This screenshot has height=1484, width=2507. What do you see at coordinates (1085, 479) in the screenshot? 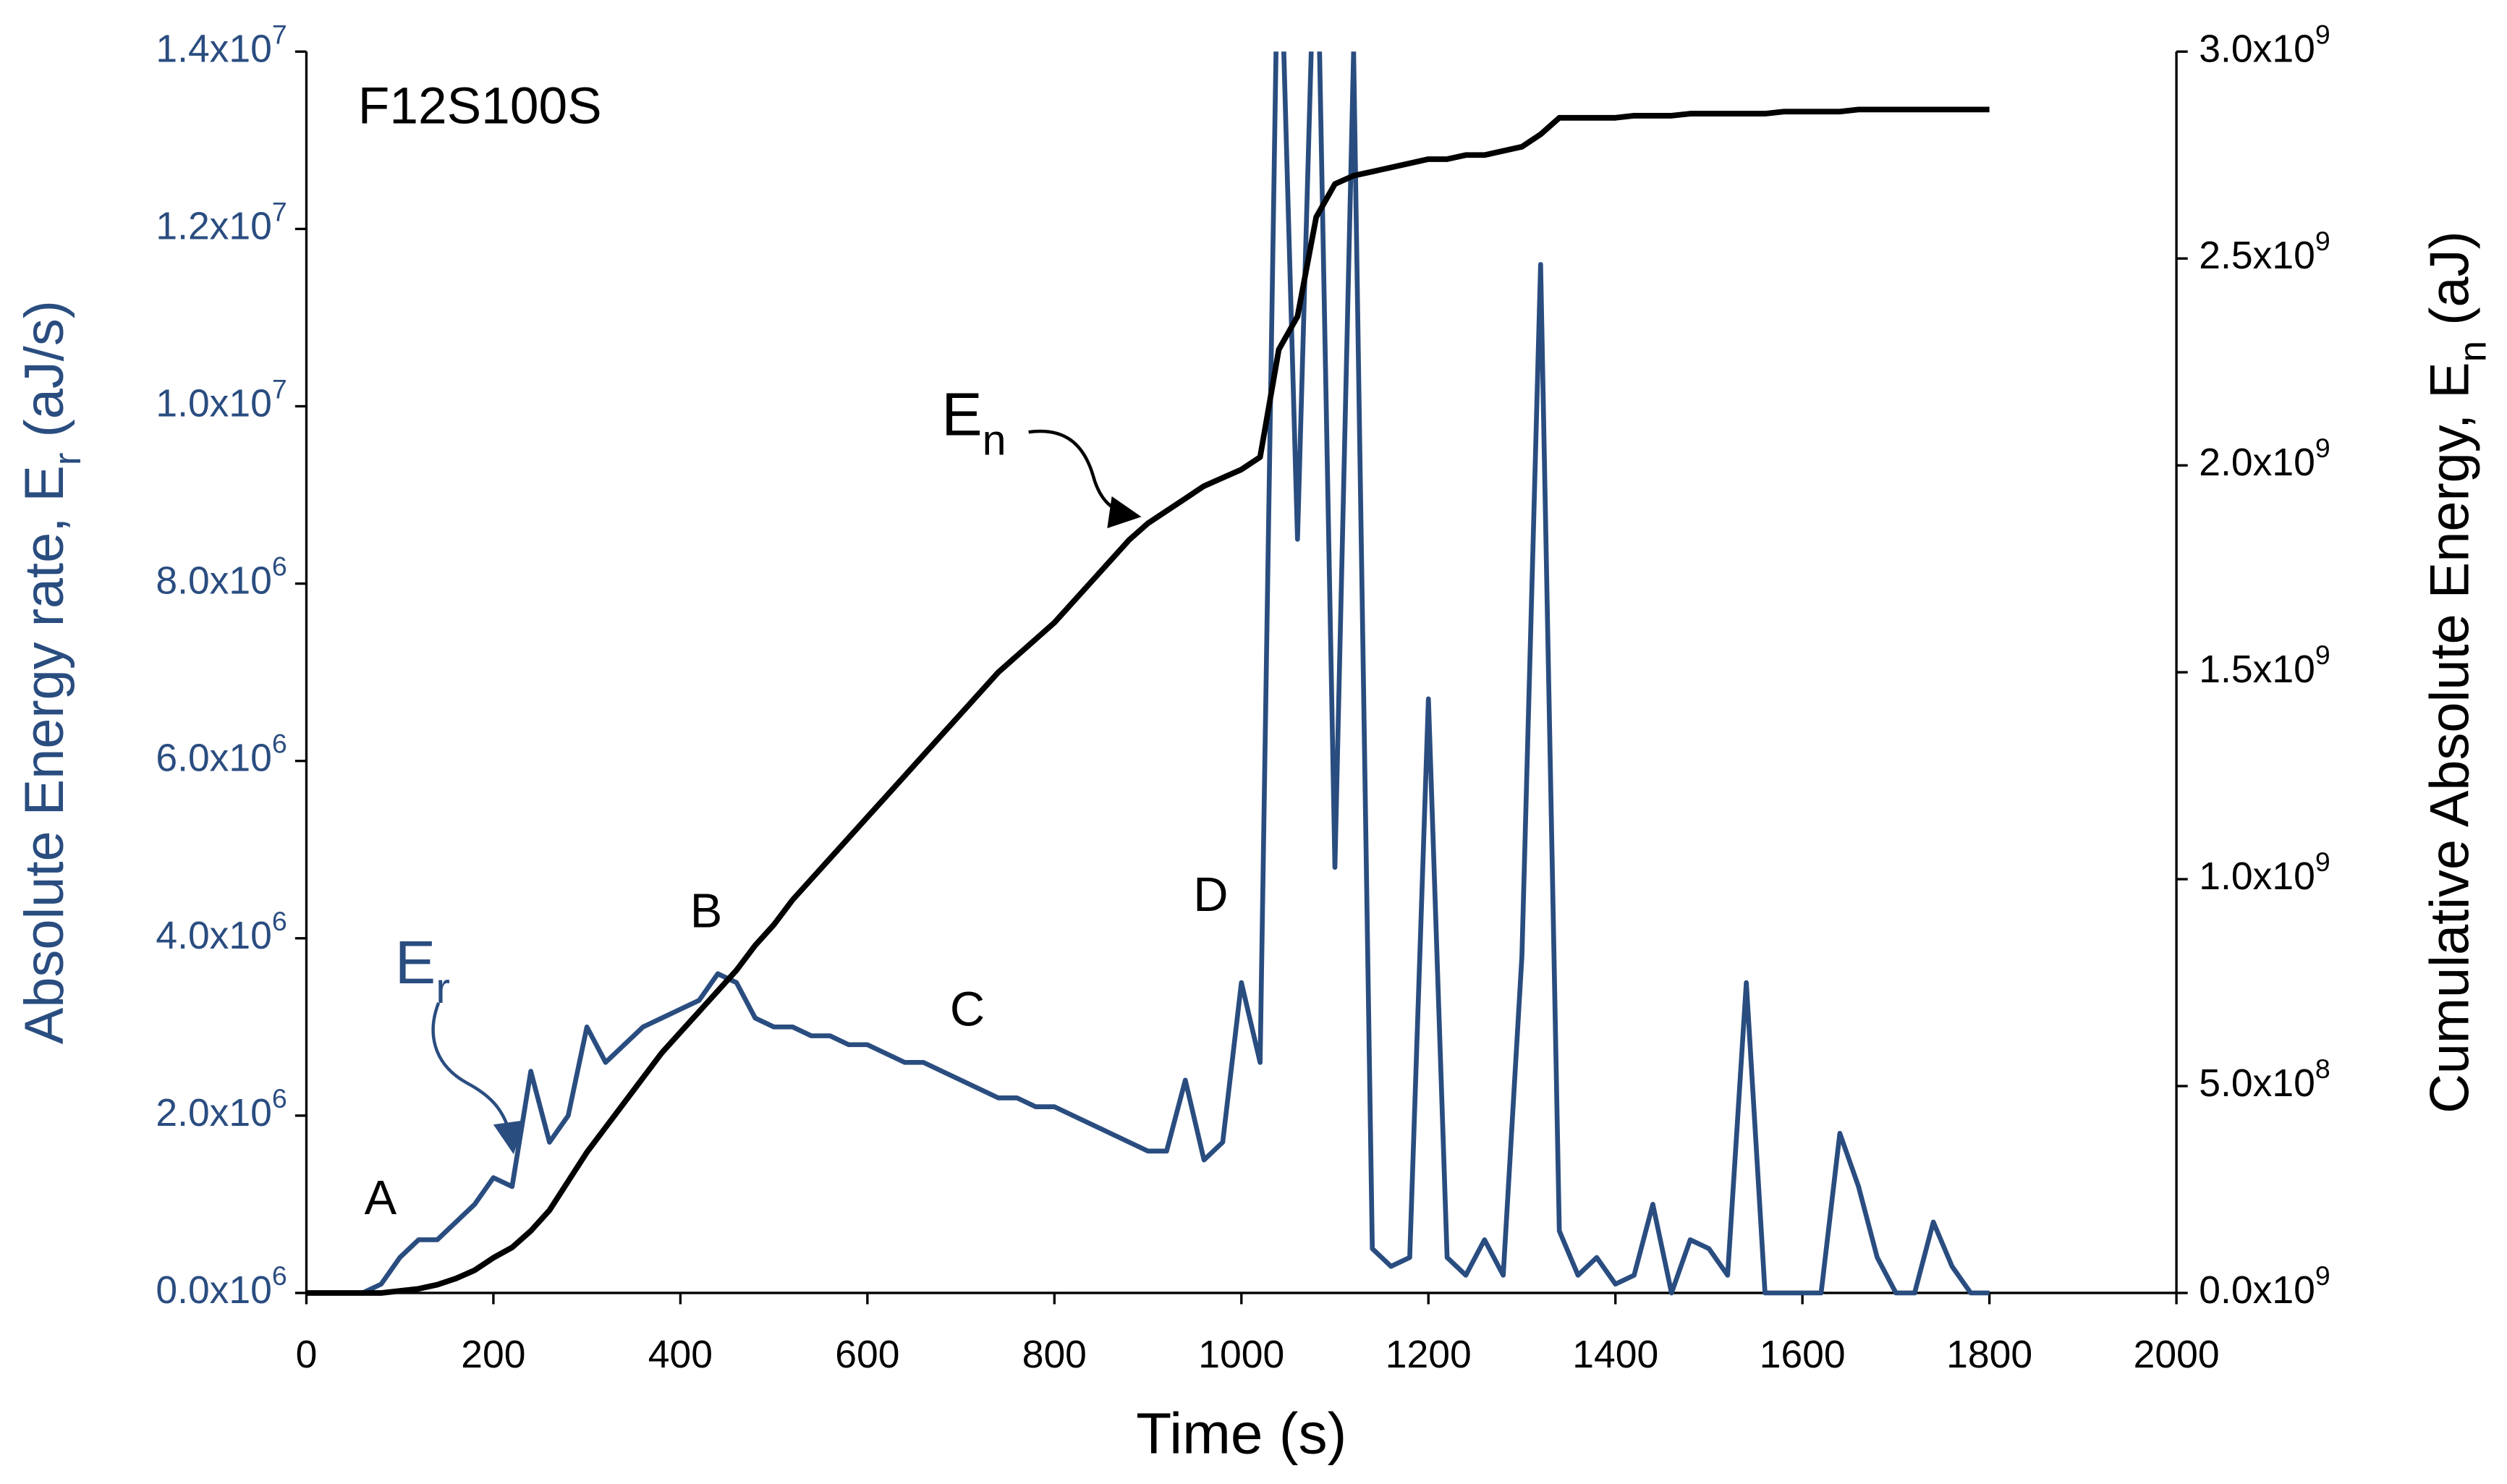
I see `en-arrow` at bounding box center [1085, 479].